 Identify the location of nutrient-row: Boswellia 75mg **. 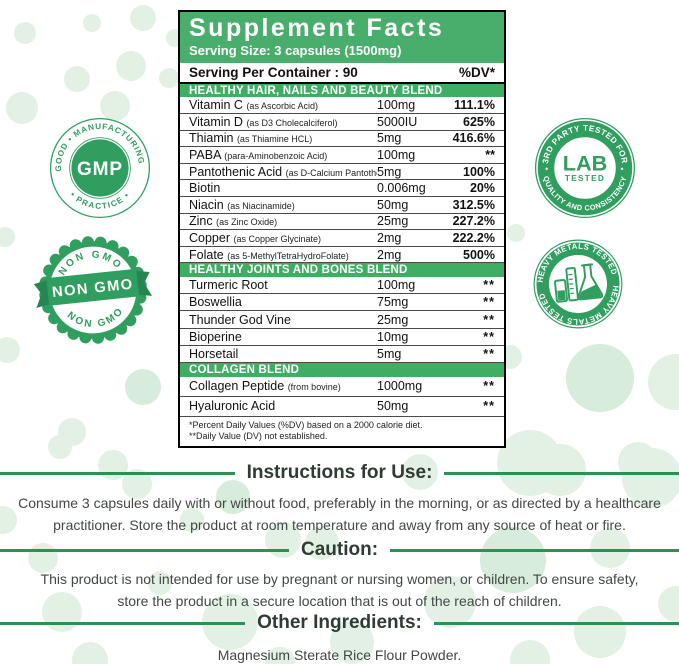
(342, 303).